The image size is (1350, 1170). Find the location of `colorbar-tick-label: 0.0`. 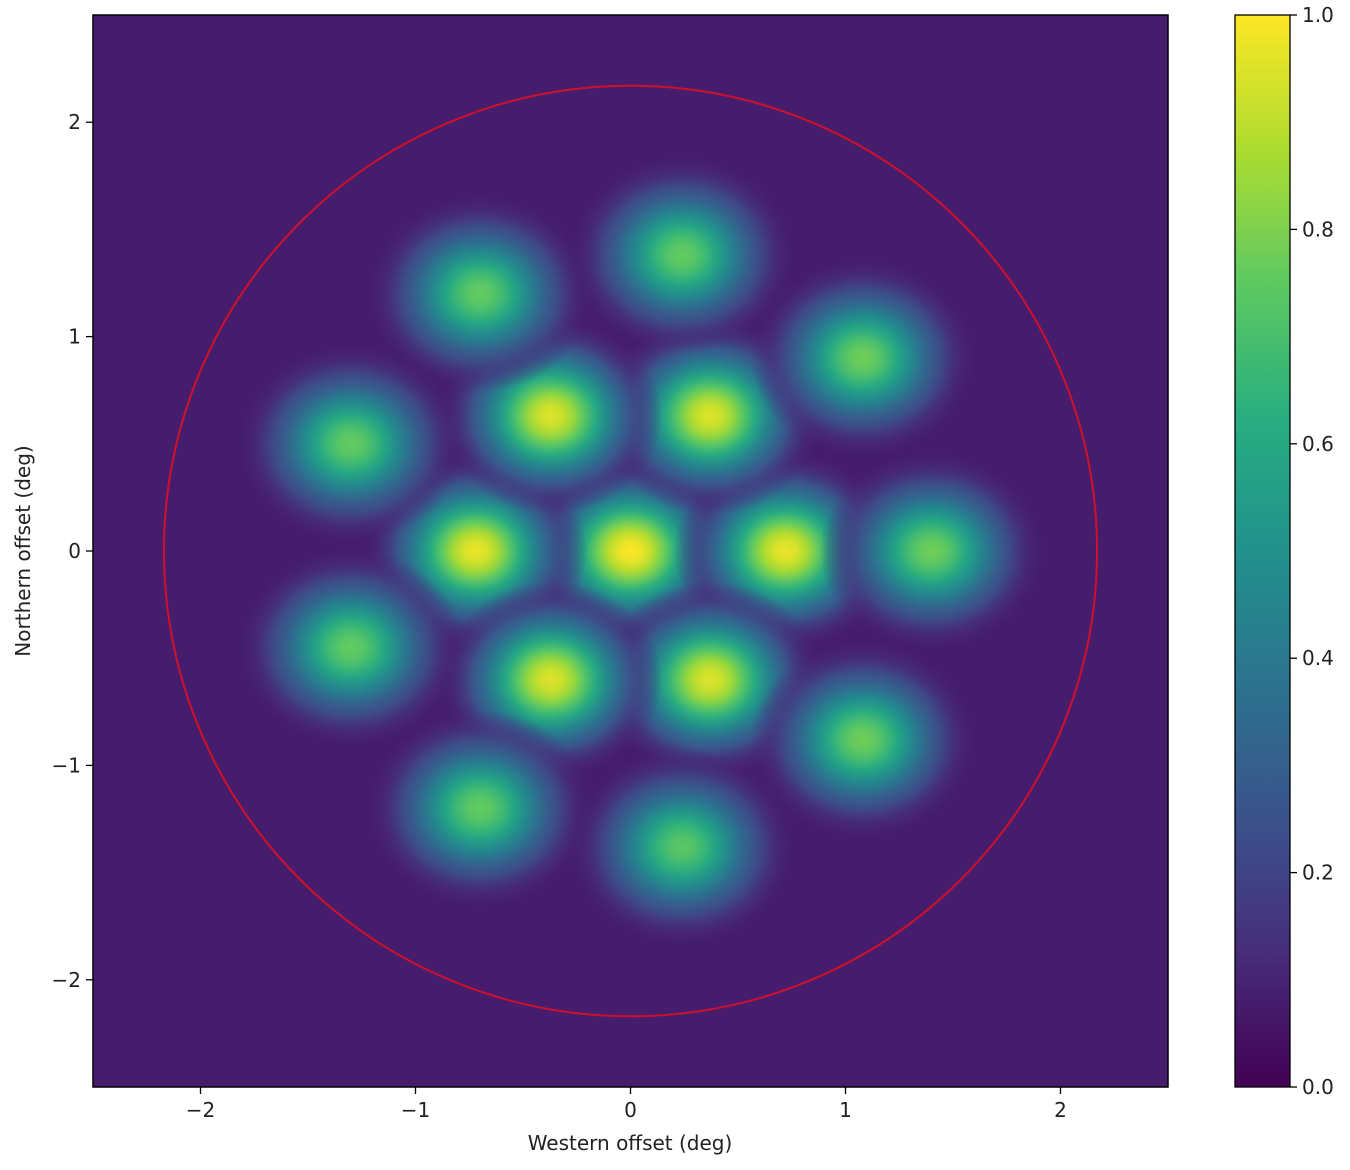

colorbar-tick-label: 0.0 is located at coordinates (1318, 1087).